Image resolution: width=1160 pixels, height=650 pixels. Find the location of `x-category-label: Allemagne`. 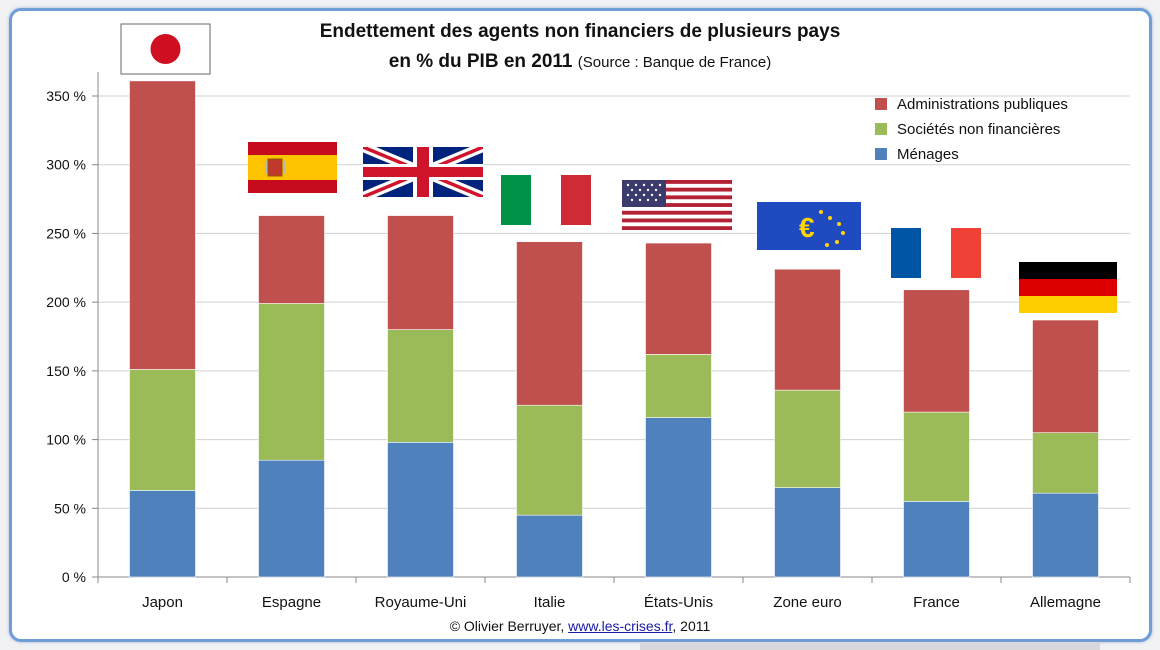

x-category-label: Allemagne is located at coordinates (1065, 602).